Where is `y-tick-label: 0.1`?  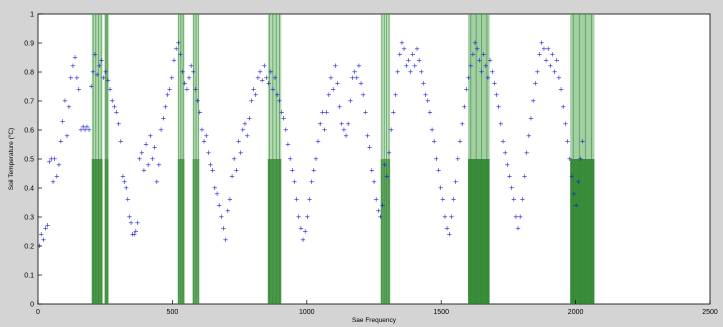 y-tick-label: 0.1 is located at coordinates (29, 276).